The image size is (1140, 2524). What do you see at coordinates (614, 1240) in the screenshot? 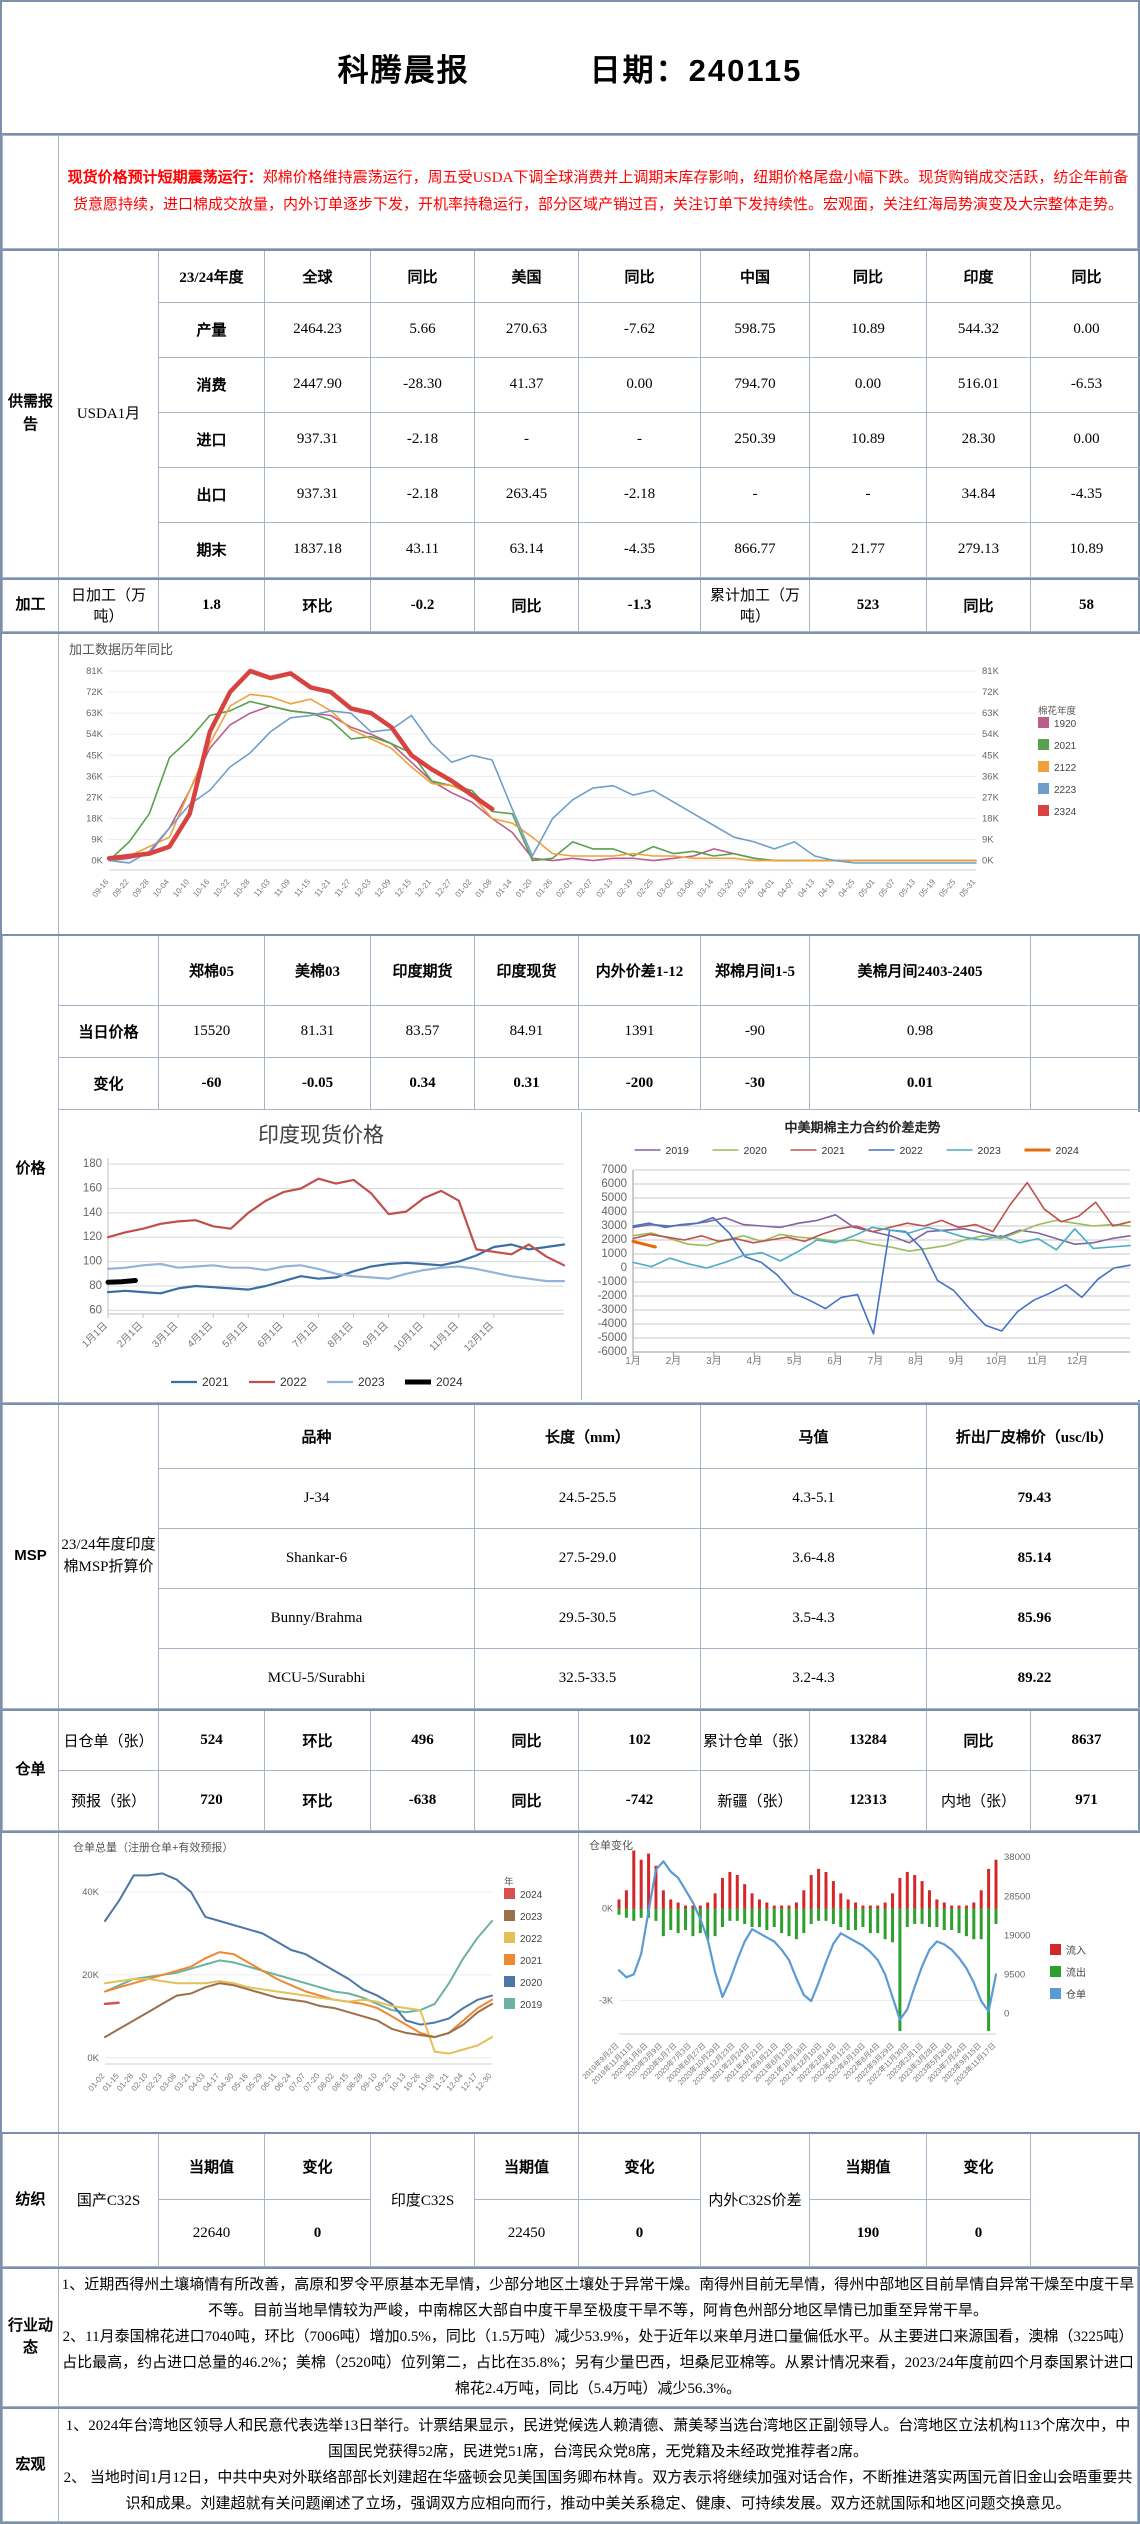
I see `svg-text: 2000` at bounding box center [614, 1240].